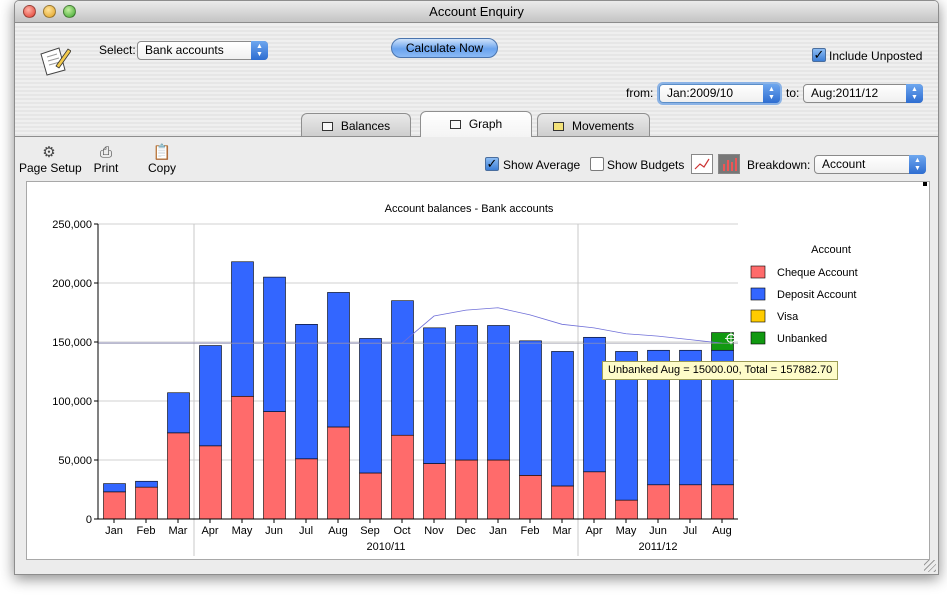 The image size is (947, 595). I want to click on x-tick-label: Jan, so click(114, 531).